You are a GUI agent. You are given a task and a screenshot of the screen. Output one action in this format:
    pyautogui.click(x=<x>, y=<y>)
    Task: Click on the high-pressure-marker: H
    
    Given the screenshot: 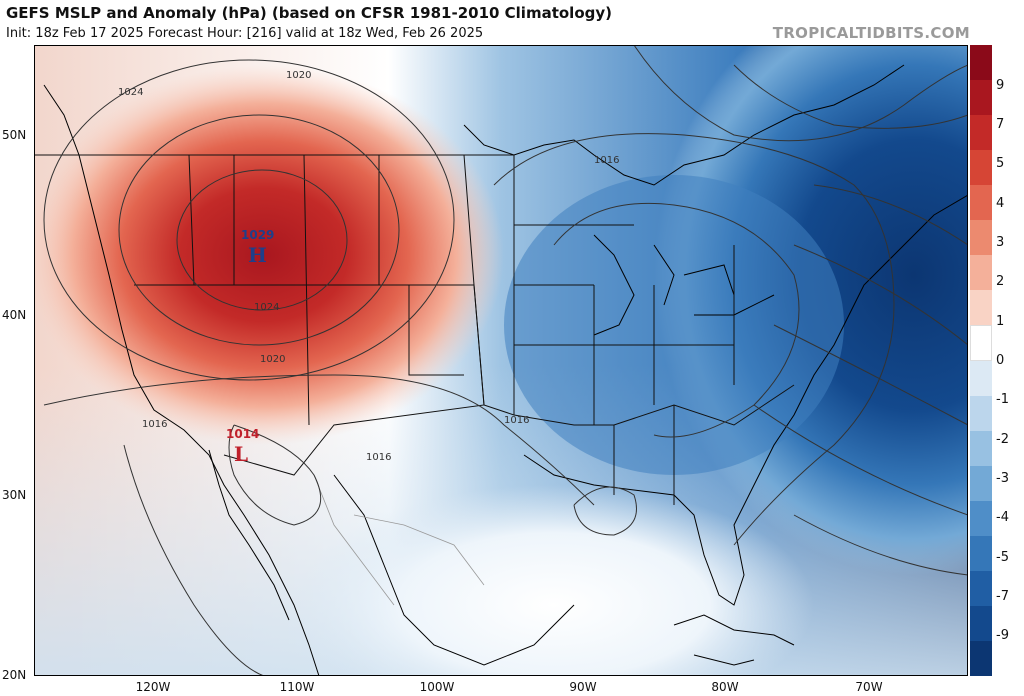 What is the action you would take?
    pyautogui.click(x=257, y=255)
    